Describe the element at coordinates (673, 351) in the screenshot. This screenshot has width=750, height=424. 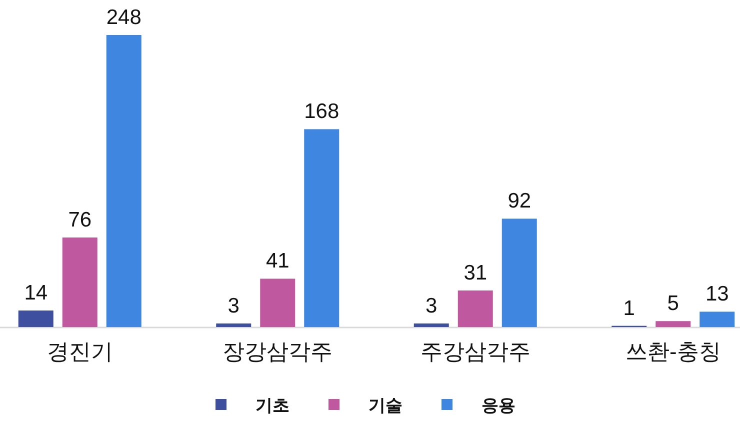
I see `x-tick-label: 쓰촨-충칭` at that location.